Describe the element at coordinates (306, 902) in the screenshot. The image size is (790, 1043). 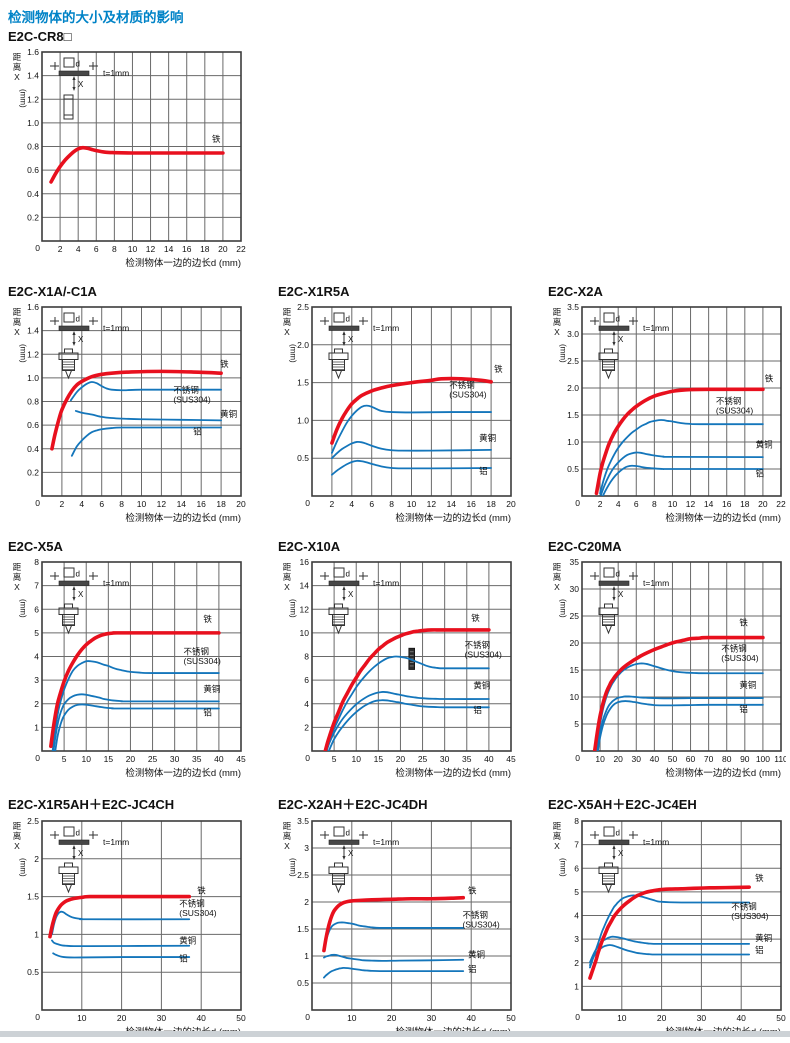
I see `y-axis-tick-label: 2` at that location.